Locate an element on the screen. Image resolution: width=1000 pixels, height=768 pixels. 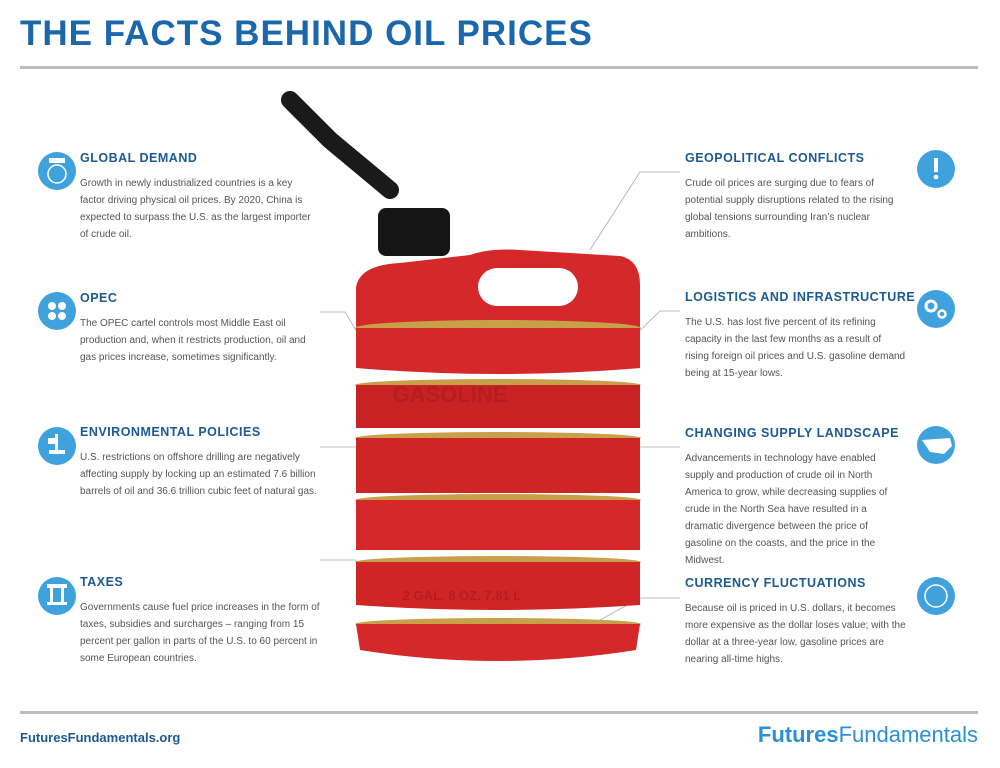
item-title: OPEC is located at coordinates (99, 298).